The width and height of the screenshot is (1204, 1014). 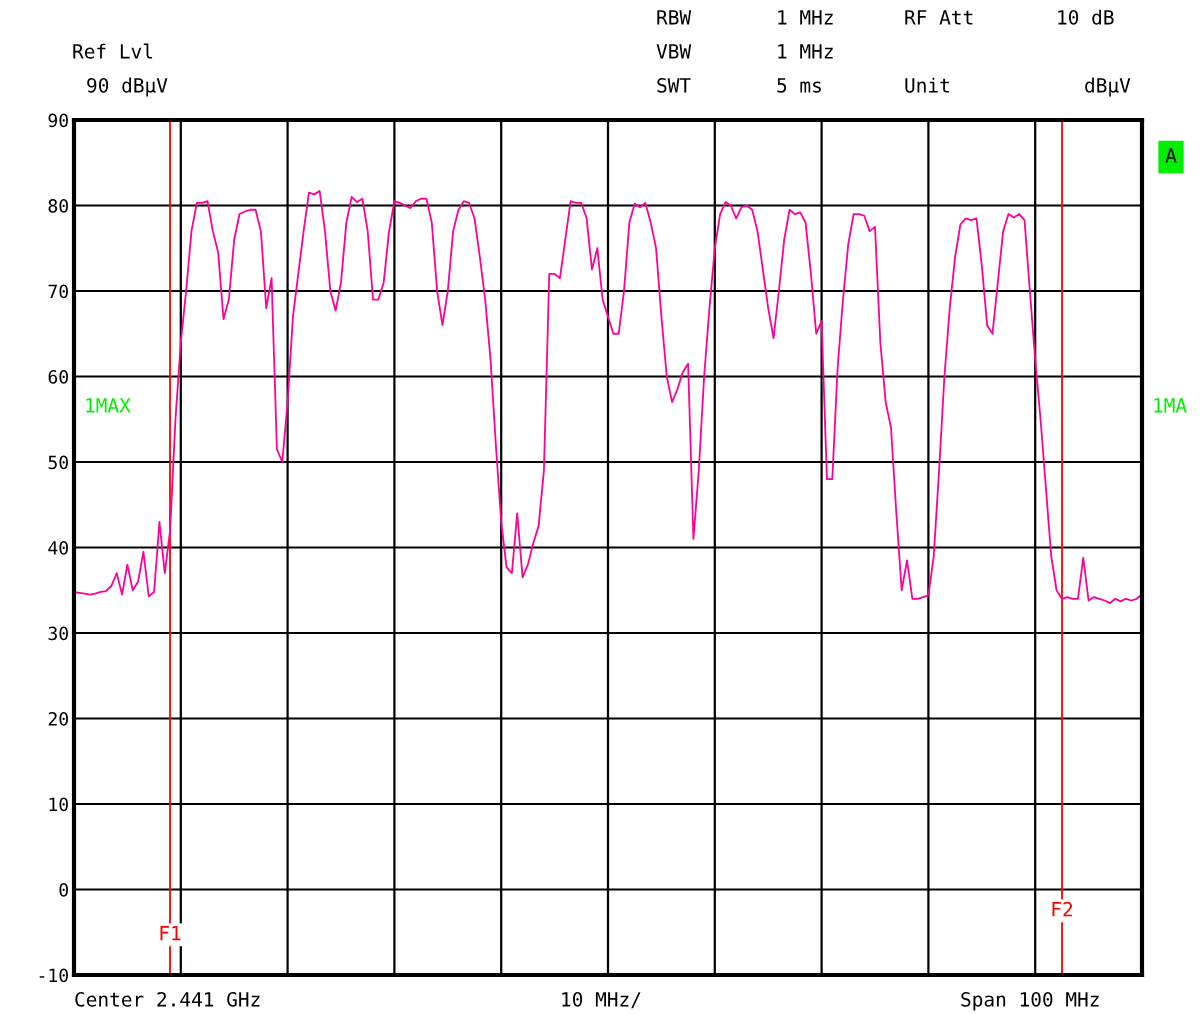 I want to click on text: RBW, so click(x=674, y=17).